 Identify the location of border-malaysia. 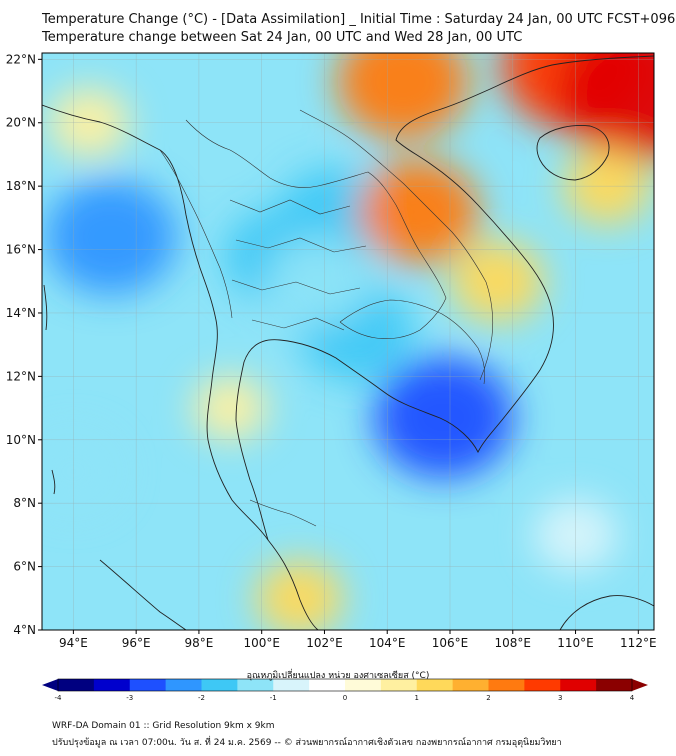
(283, 513).